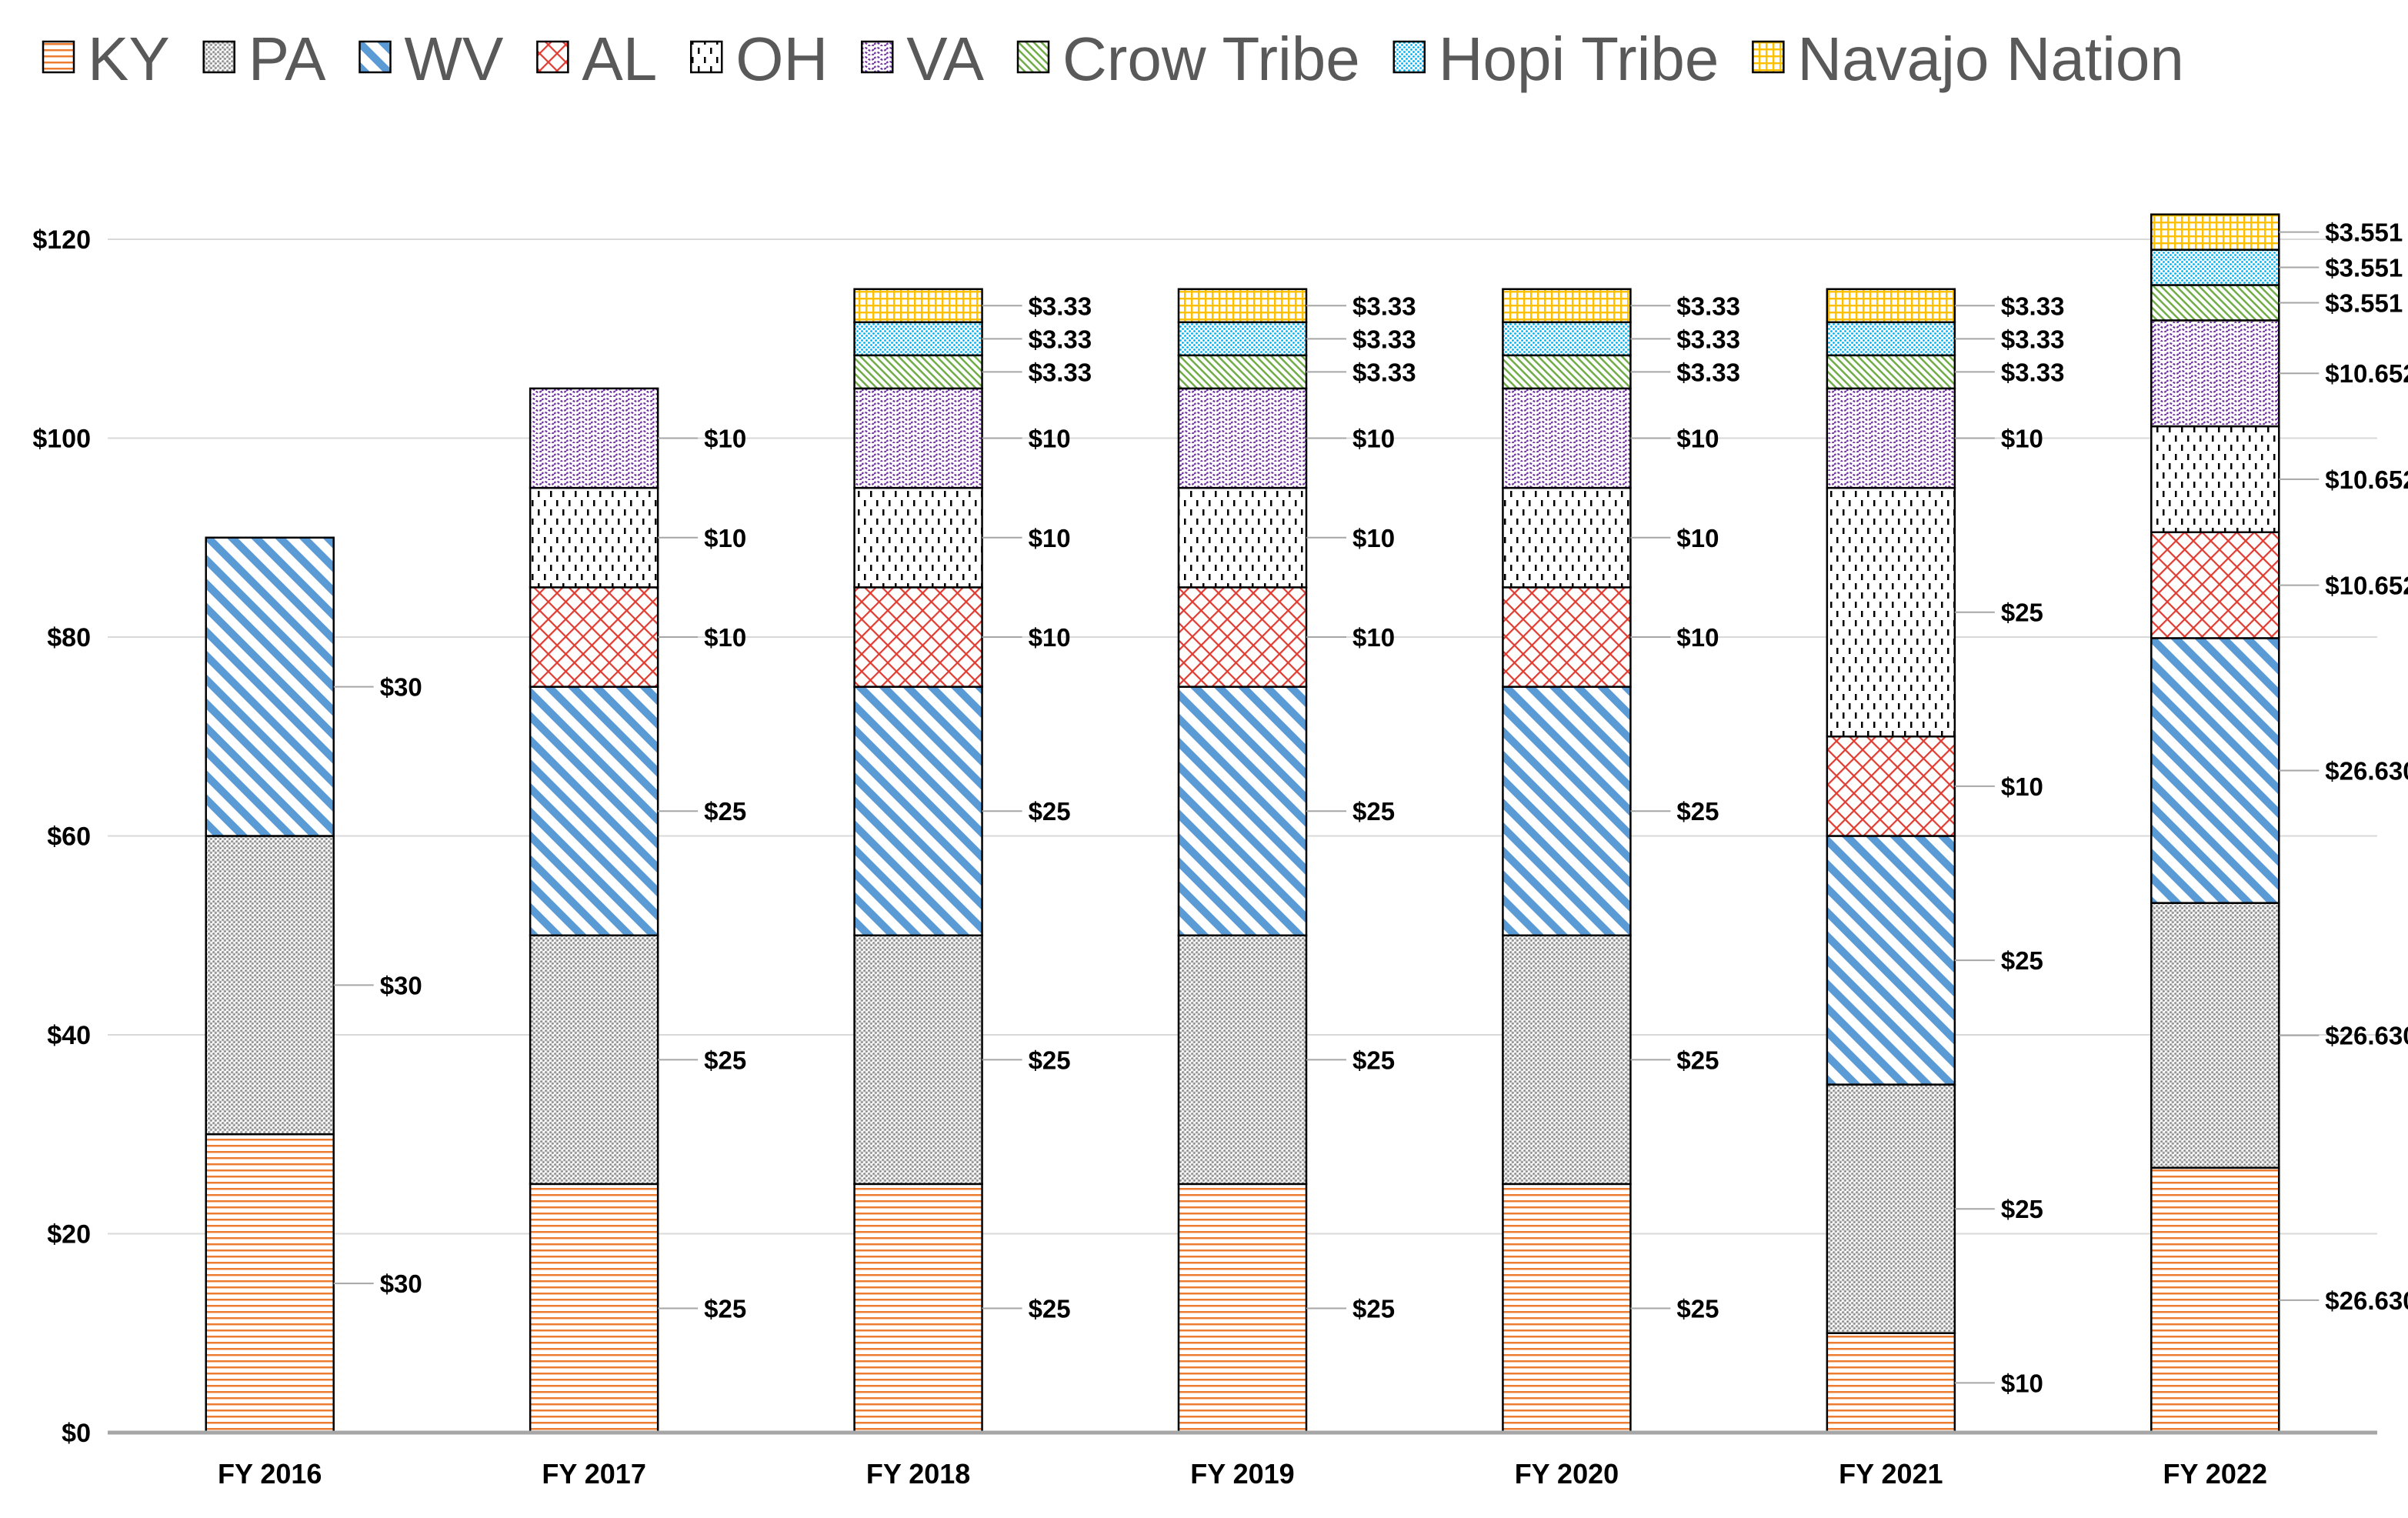 This screenshot has height=1518, width=2408. What do you see at coordinates (69, 837) in the screenshot?
I see `y-tick-label: $60` at bounding box center [69, 837].